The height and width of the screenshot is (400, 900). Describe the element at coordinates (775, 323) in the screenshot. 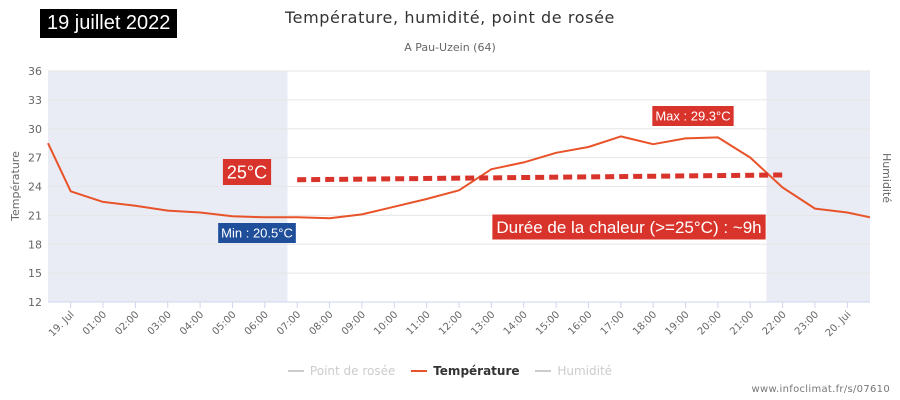

I see `x-tick-label: 22:00` at that location.